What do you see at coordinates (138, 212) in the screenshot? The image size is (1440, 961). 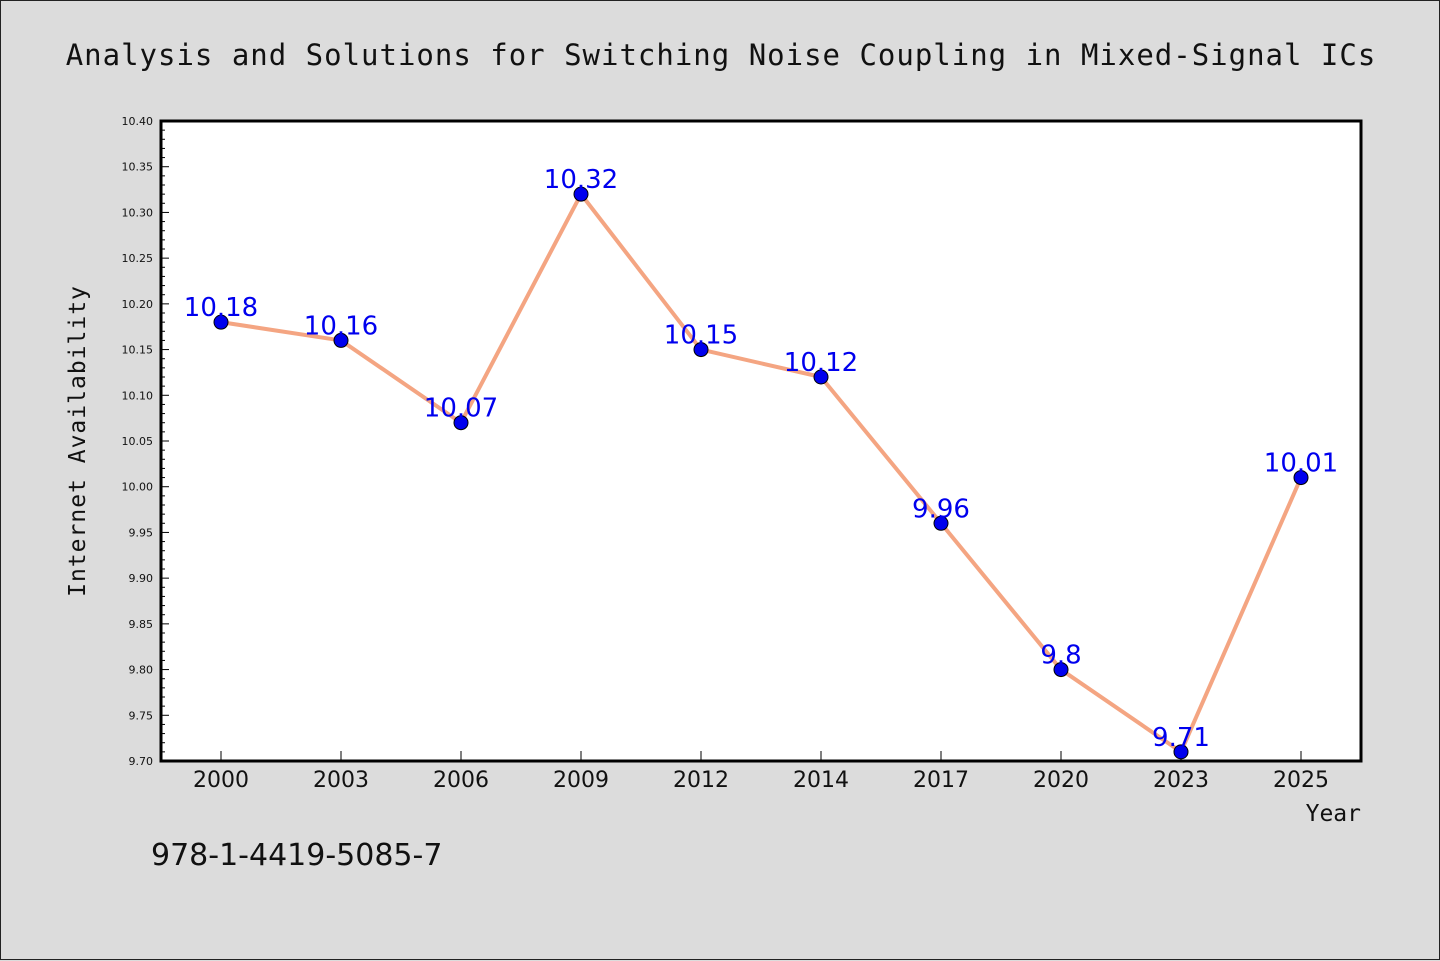 I see `y-tick-label: 10.30` at bounding box center [138, 212].